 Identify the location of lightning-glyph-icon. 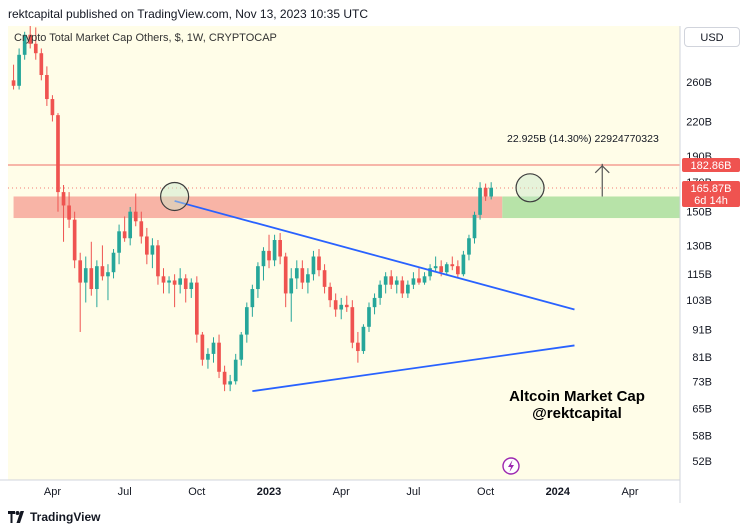
(511, 466).